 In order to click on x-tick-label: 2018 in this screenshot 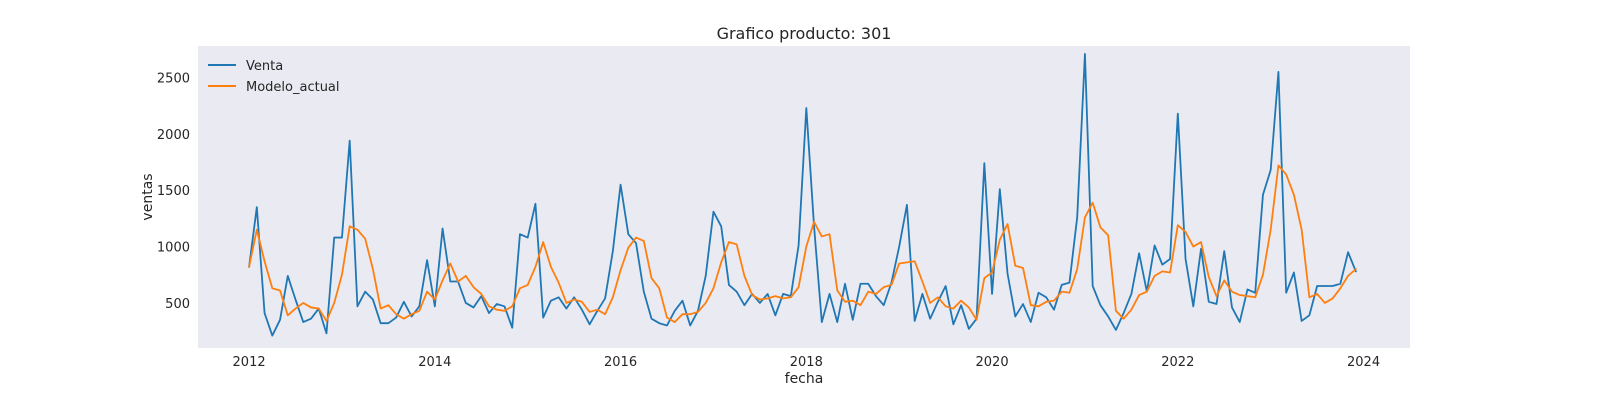, I will do `click(806, 362)`.